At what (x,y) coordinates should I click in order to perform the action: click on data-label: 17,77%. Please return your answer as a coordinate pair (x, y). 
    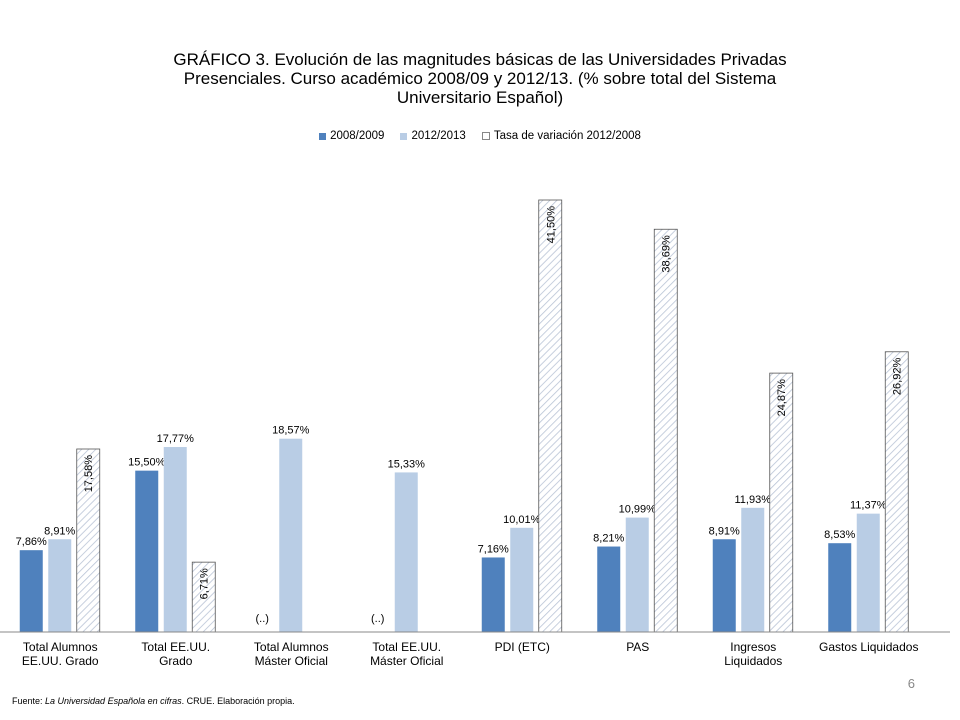
    Looking at the image, I should click on (176, 439).